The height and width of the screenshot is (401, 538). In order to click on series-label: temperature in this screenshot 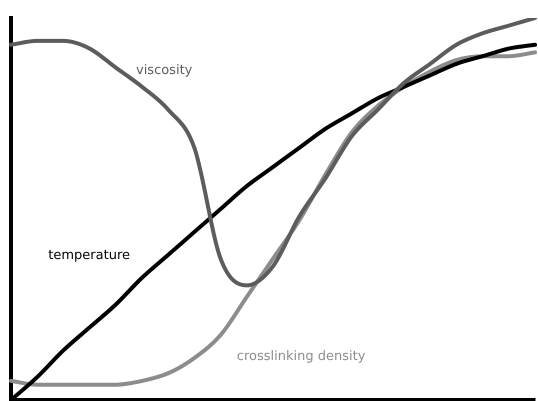, I will do `click(89, 256)`.